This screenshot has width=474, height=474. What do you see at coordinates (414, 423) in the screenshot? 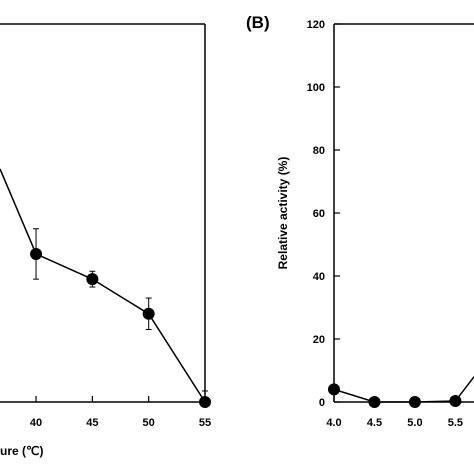
I see `panel-b-x-tick-label: 5.0` at bounding box center [414, 423].